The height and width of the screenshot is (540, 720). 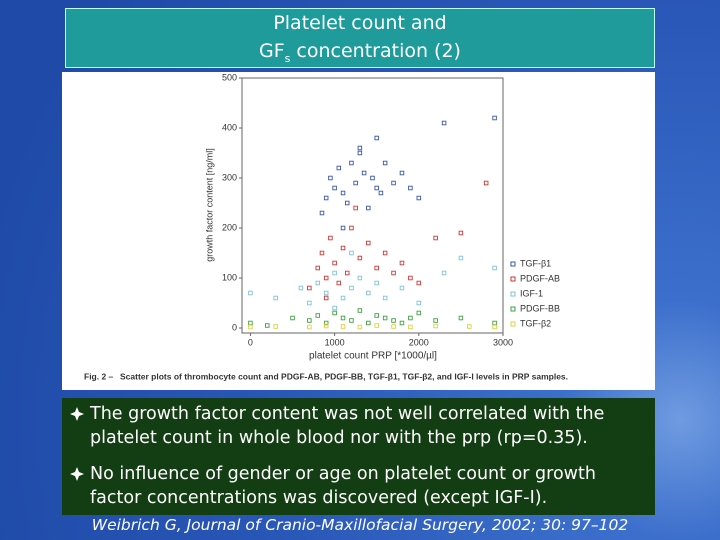 I want to click on y-axis-label: growth factor content [ng/ml], so click(x=209, y=205).